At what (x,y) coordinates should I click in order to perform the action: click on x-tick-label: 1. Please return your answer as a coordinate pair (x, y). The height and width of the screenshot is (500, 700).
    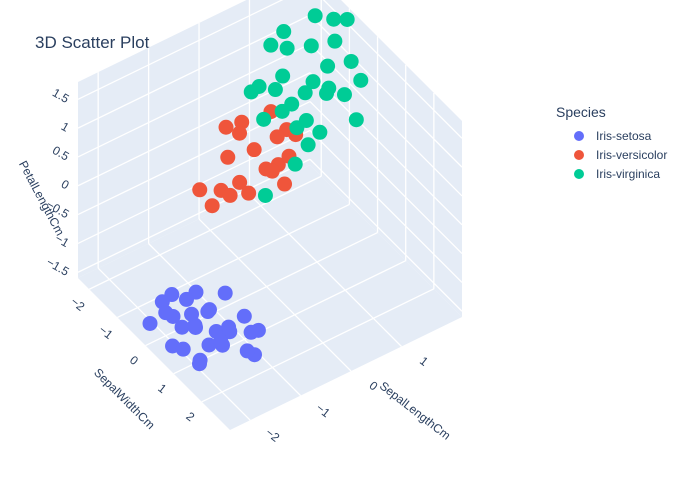
    Looking at the image, I should click on (424, 361).